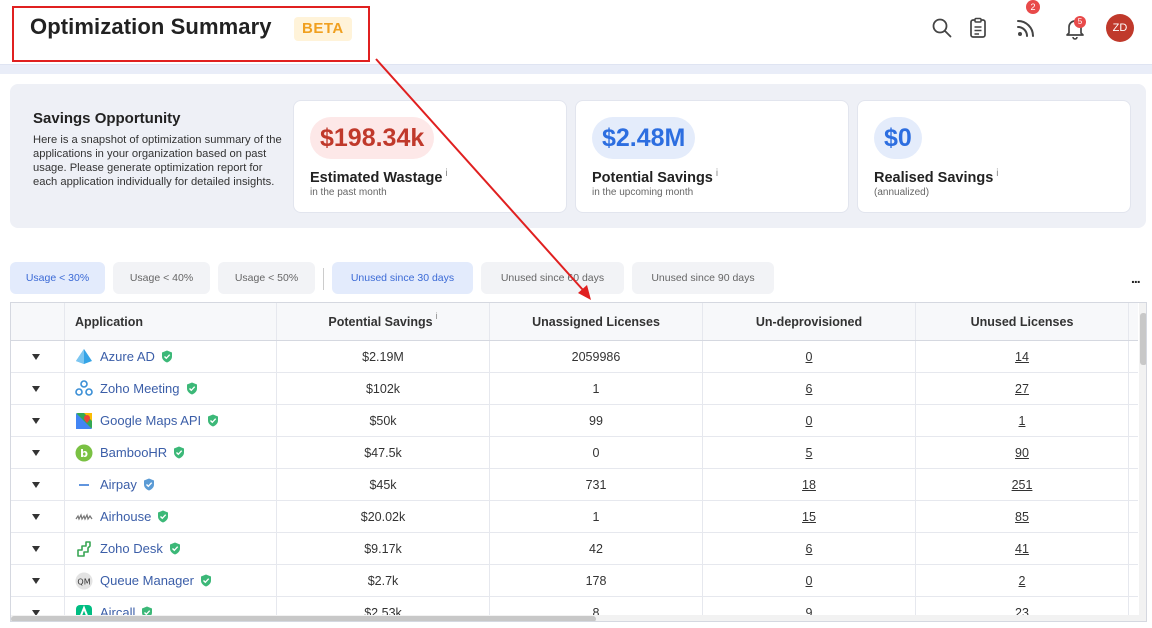 The image size is (1152, 628). I want to click on unused-licenses-link: 27, so click(1022, 388).